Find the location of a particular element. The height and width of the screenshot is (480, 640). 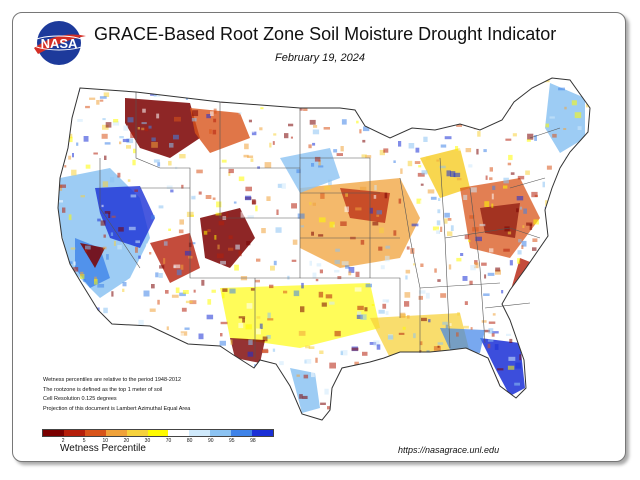

nasa-logo-icon: NASA is located at coordinates (59, 43).